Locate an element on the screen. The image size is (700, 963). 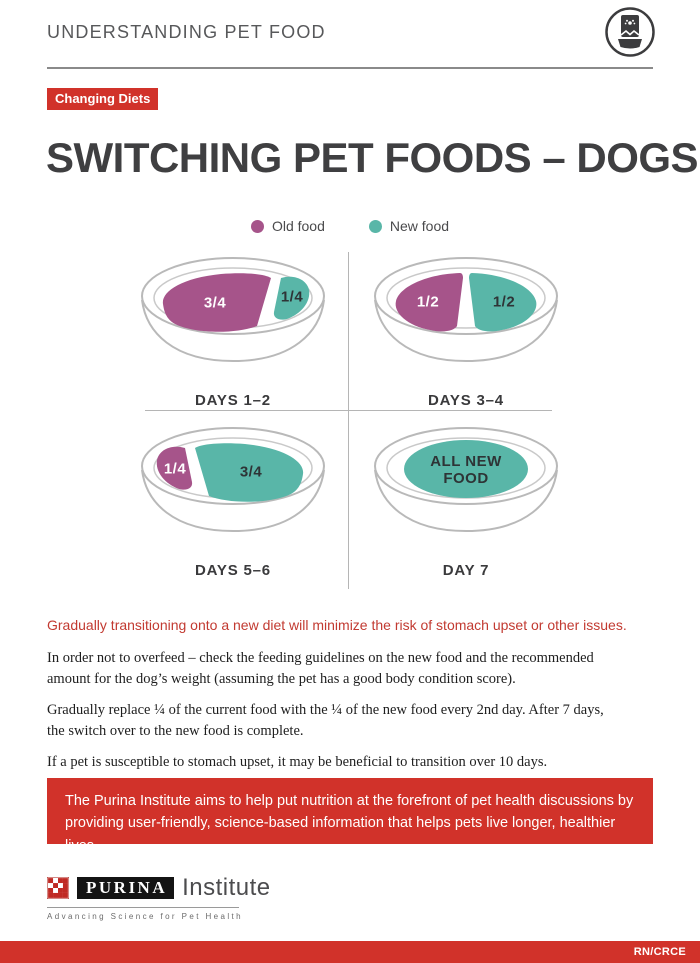
day-label: DAY 7 is located at coordinates (466, 570).